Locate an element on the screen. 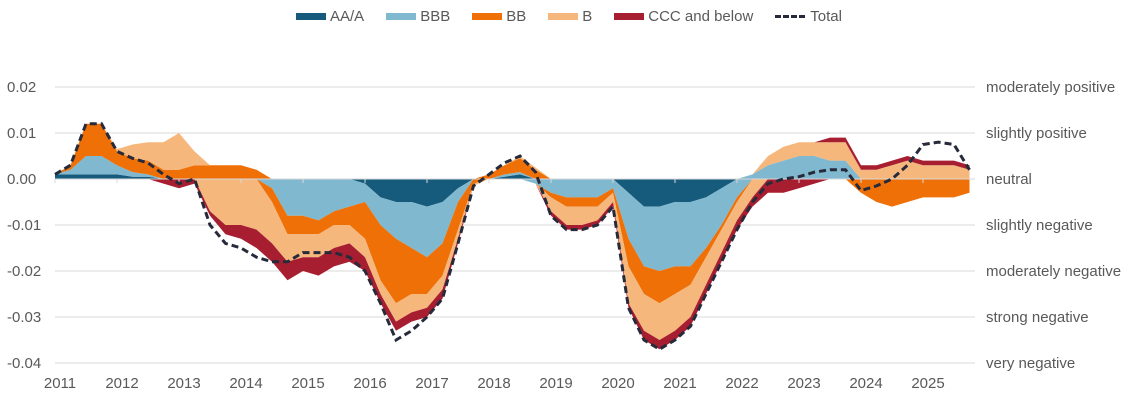  area-b-positive is located at coordinates (512, 151).